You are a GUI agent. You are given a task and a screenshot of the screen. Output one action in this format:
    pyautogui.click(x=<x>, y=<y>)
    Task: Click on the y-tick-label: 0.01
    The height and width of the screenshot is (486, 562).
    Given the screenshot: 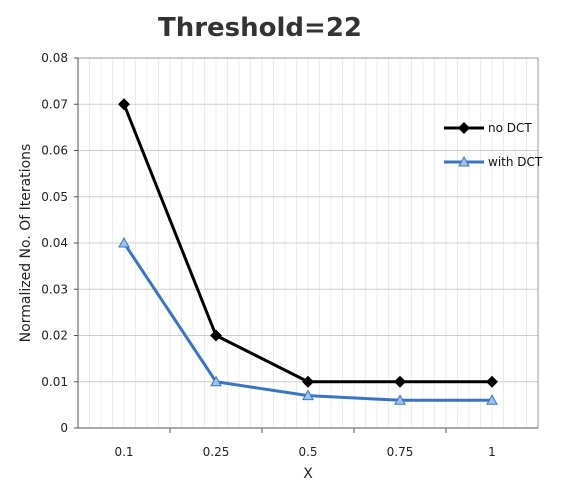 What is the action you would take?
    pyautogui.click(x=54, y=382)
    